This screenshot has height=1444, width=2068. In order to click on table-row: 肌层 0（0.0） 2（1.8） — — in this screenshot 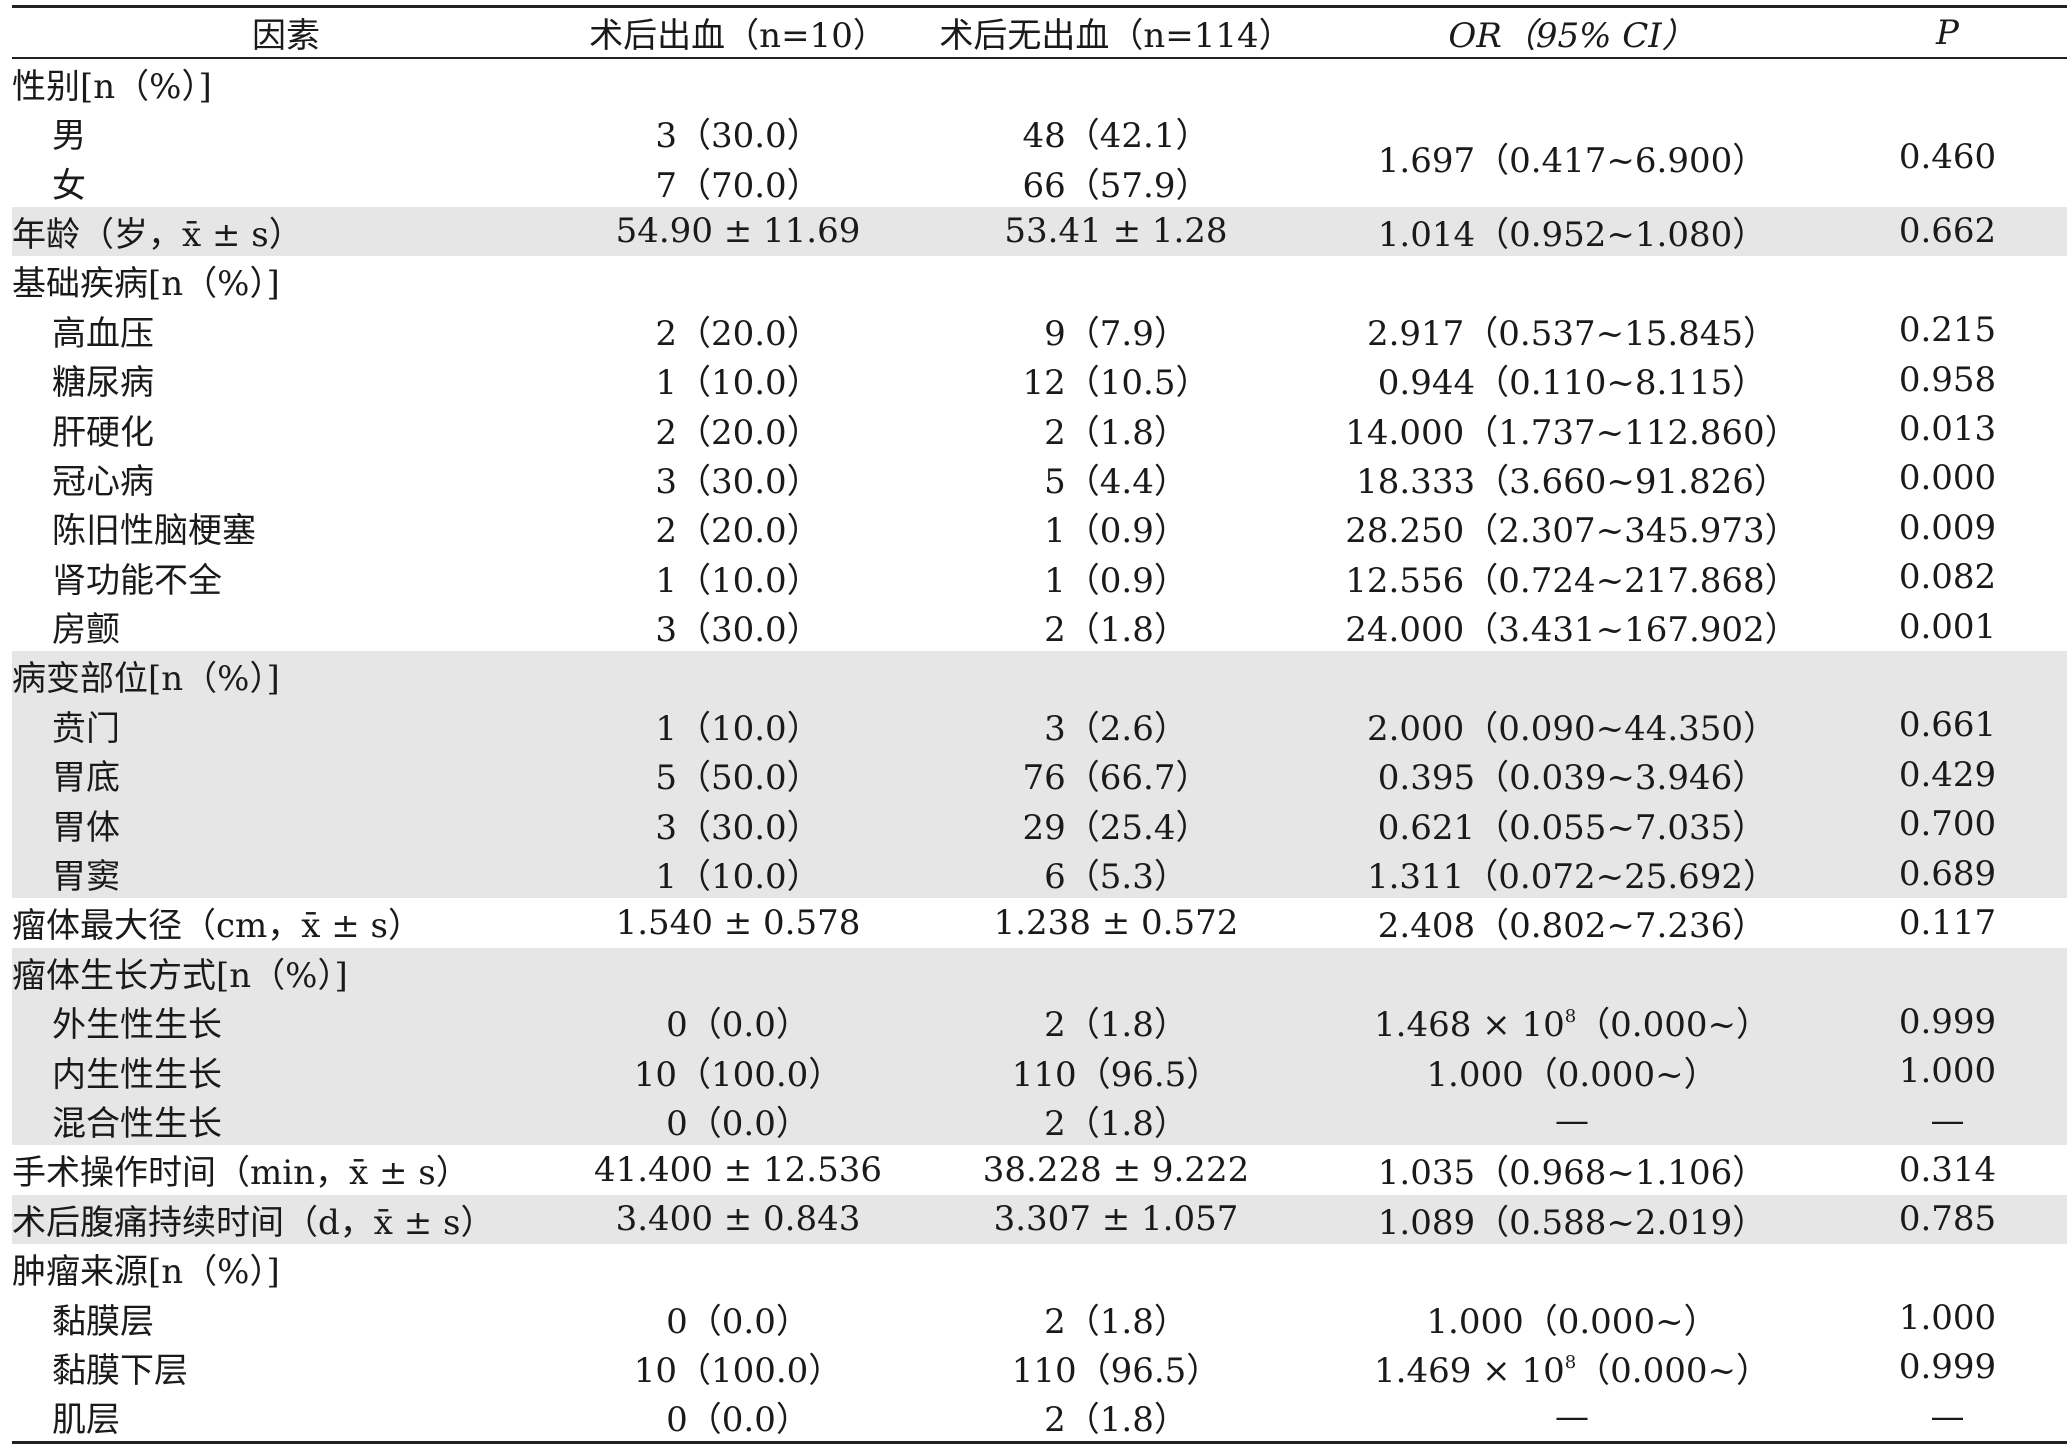, I will do `click(1039, 1418)`.